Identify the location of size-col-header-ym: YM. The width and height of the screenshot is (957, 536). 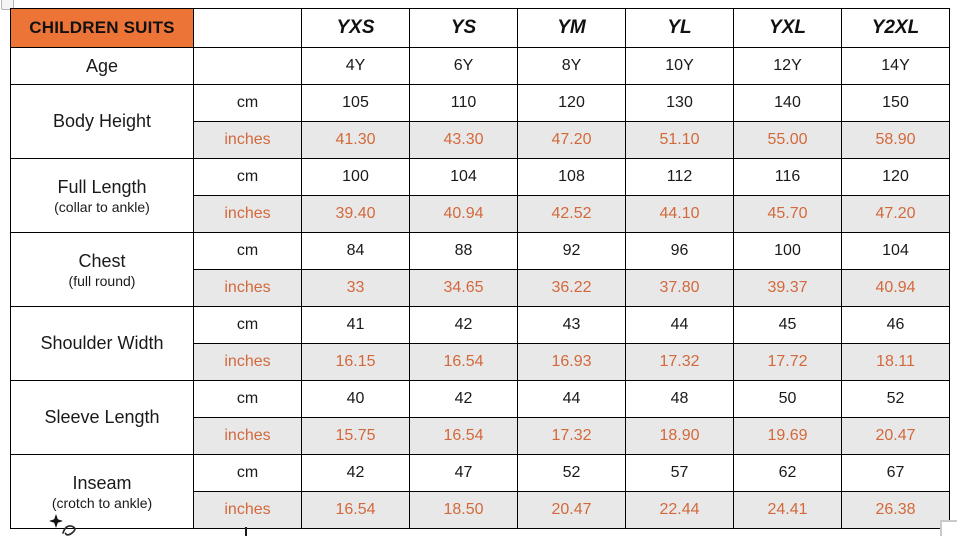
(571, 28).